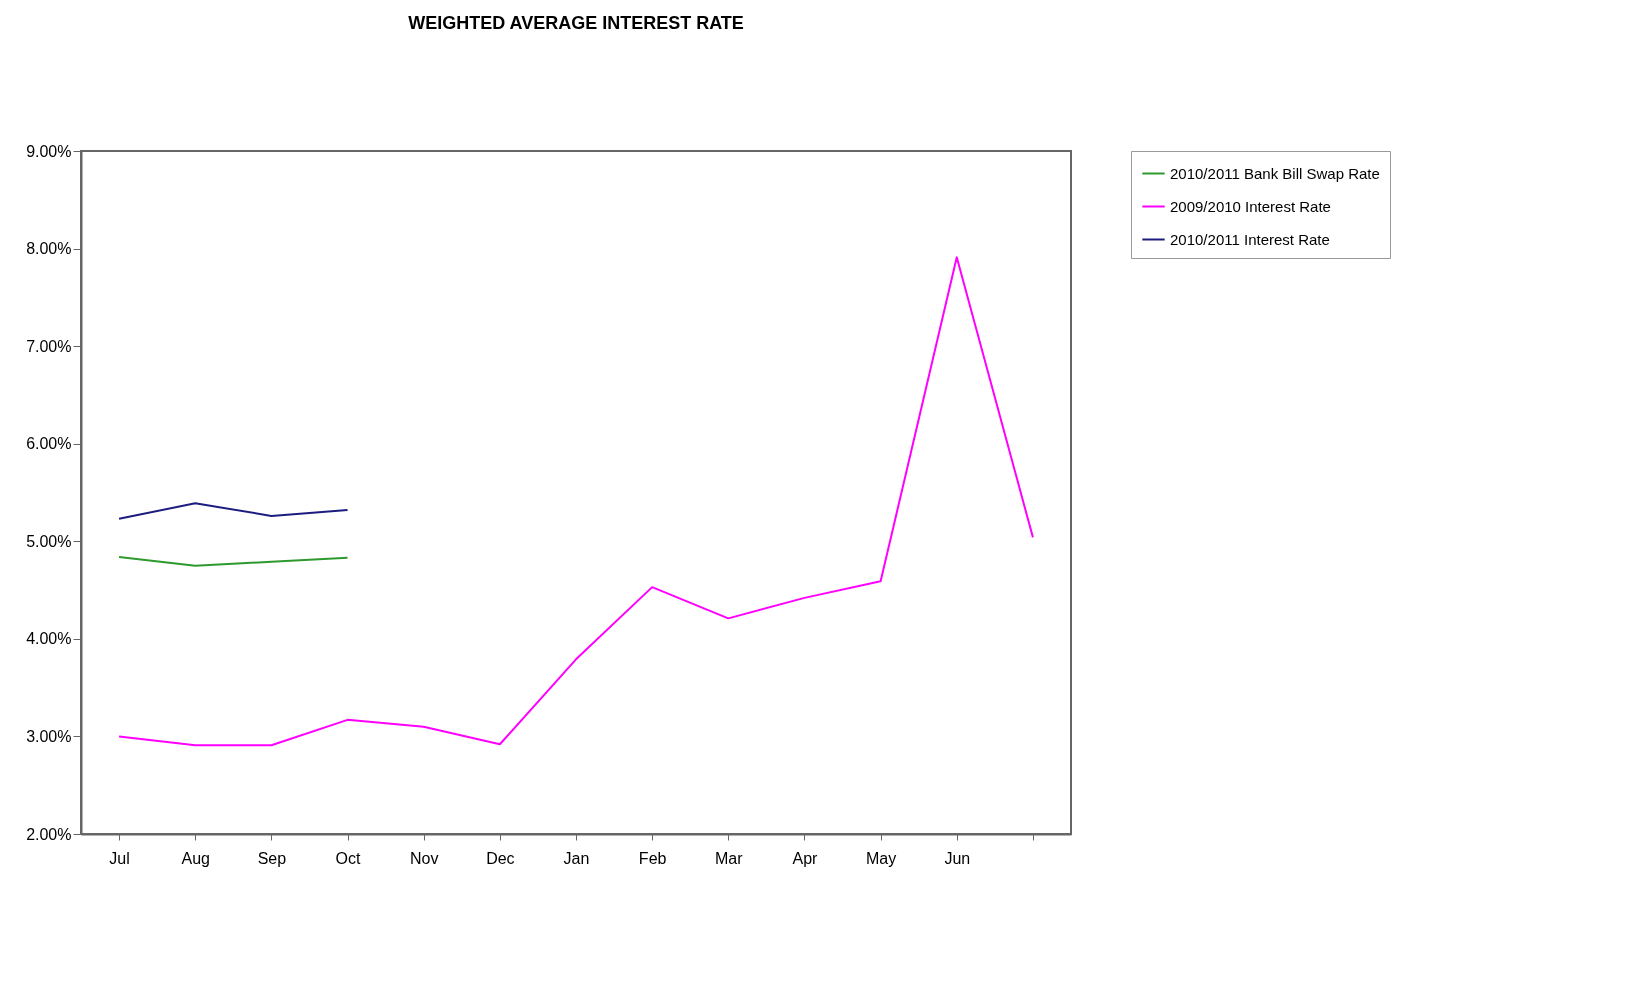  I want to click on x-tick-label: Jan, so click(576, 858).